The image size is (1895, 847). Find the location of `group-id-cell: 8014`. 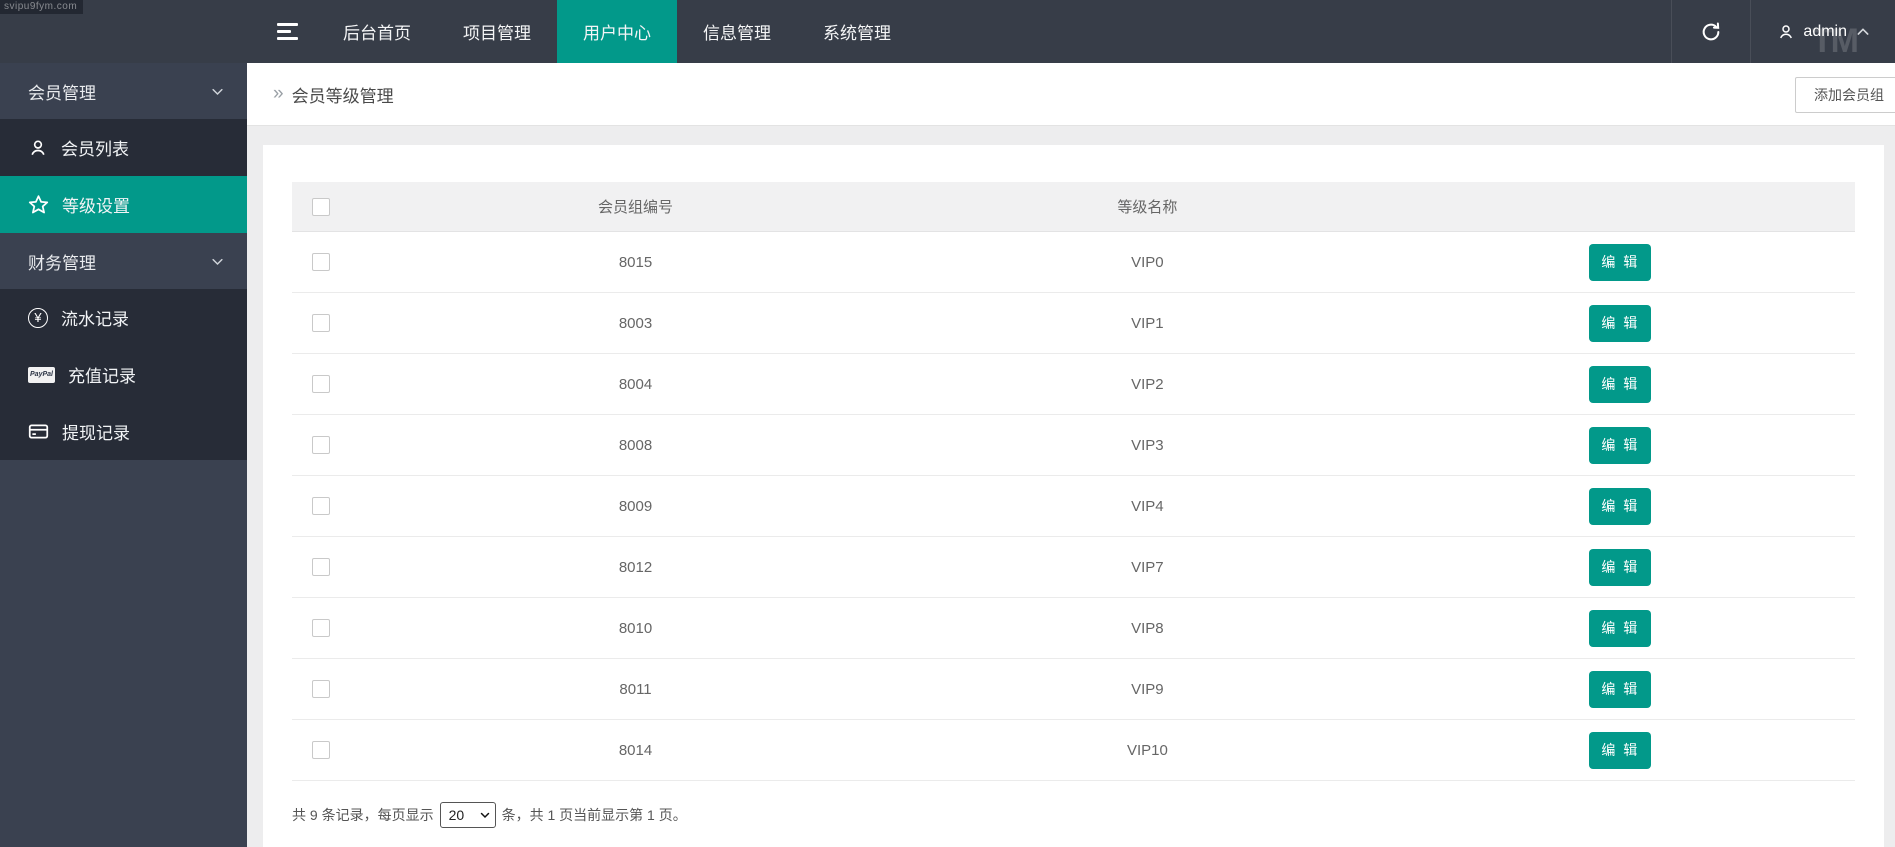

group-id-cell: 8014 is located at coordinates (635, 750).